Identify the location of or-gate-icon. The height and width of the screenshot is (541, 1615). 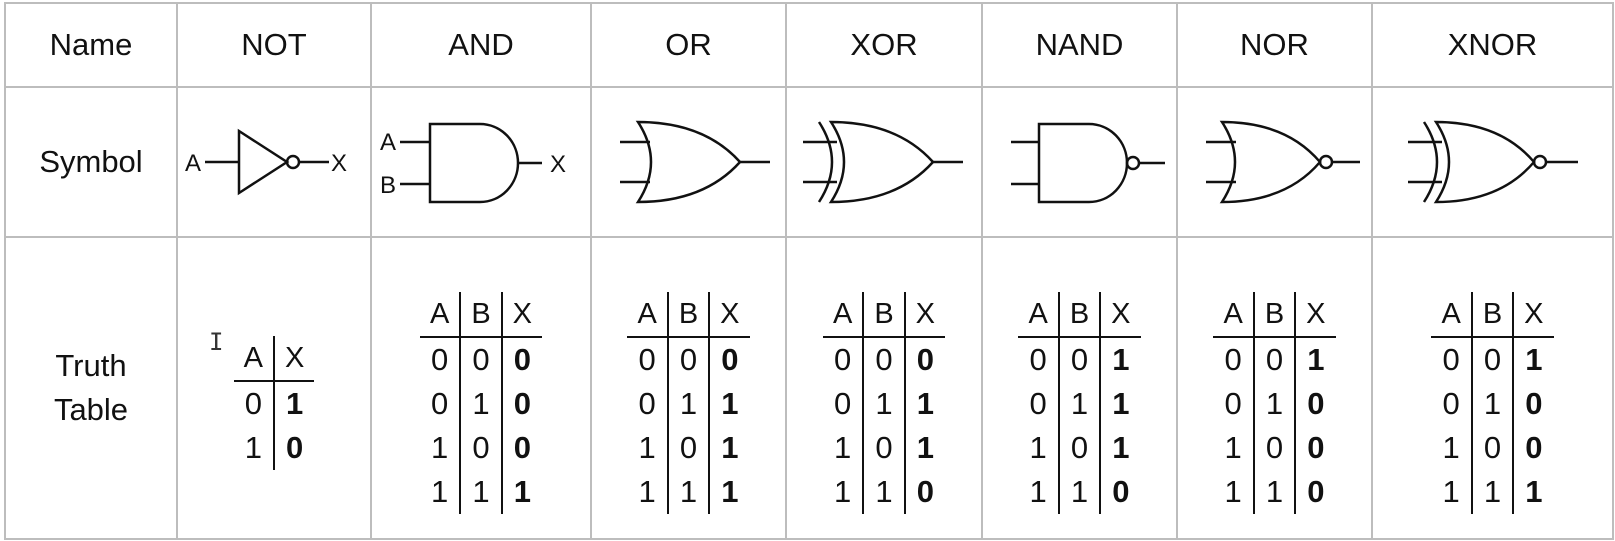
(694, 162).